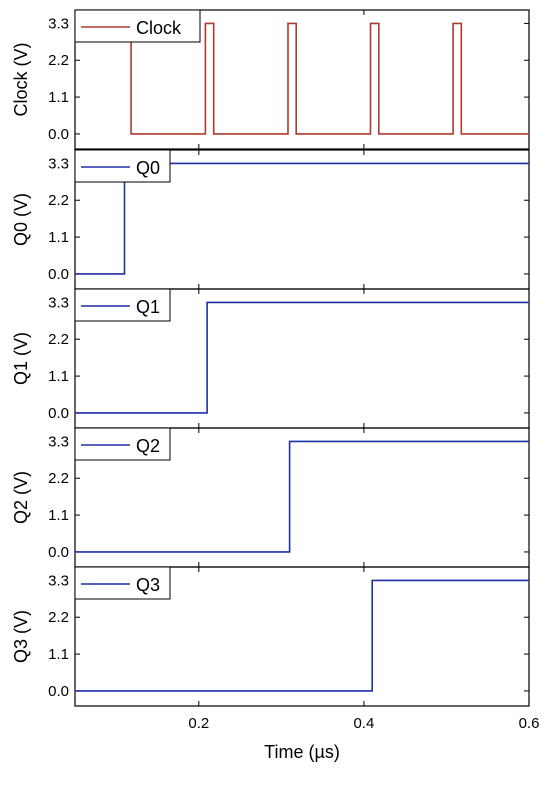 The image size is (550, 785). What do you see at coordinates (159, 28) in the screenshot?
I see `legend-label: Clock` at bounding box center [159, 28].